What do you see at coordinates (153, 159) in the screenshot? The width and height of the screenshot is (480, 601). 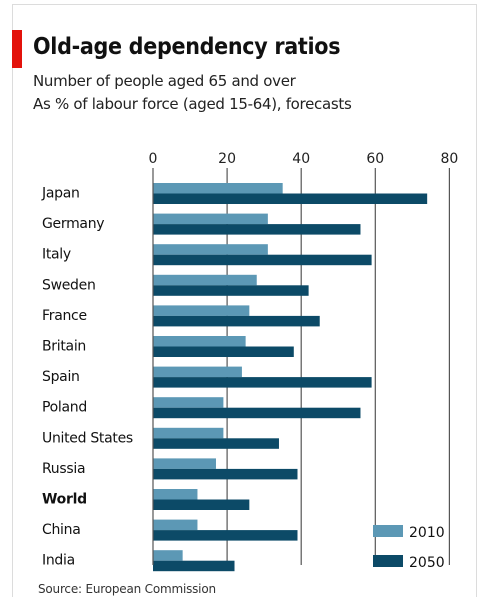 I see `x-tick-label: 0` at bounding box center [153, 159].